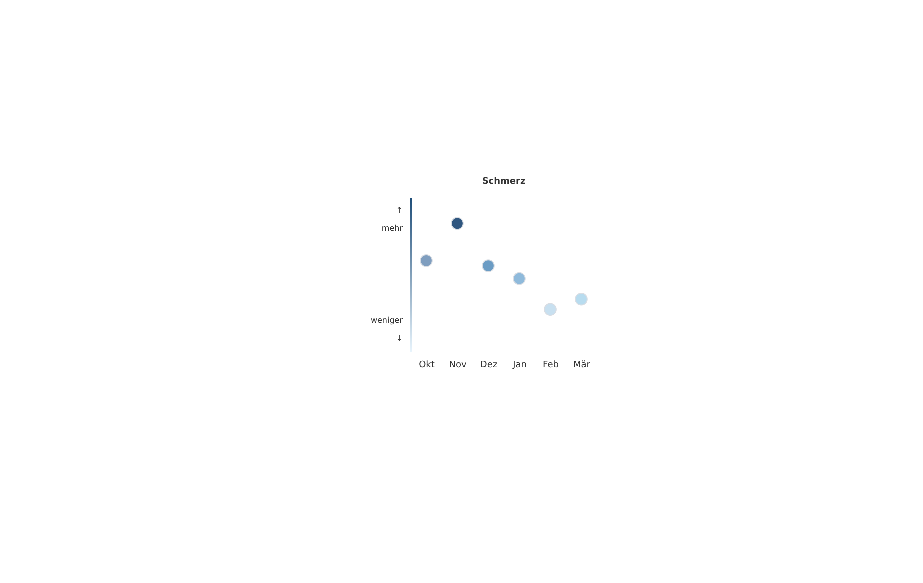 The image size is (923, 583). What do you see at coordinates (427, 365) in the screenshot?
I see `x-tick-label: Okt` at bounding box center [427, 365].